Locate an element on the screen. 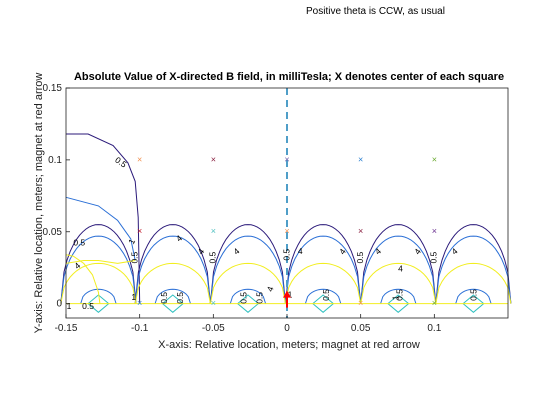 The height and width of the screenshot is (420, 560). y-tick-label-0: 0 is located at coordinates (59, 304).